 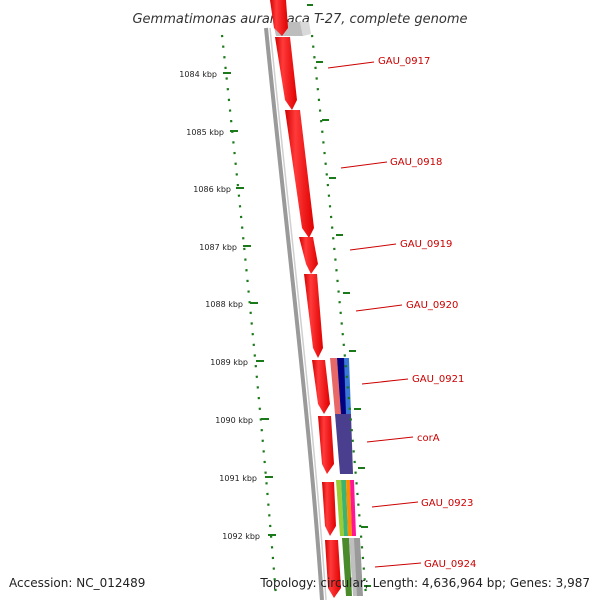 I want to click on tick-label: 1085 kbp, so click(x=205, y=132).